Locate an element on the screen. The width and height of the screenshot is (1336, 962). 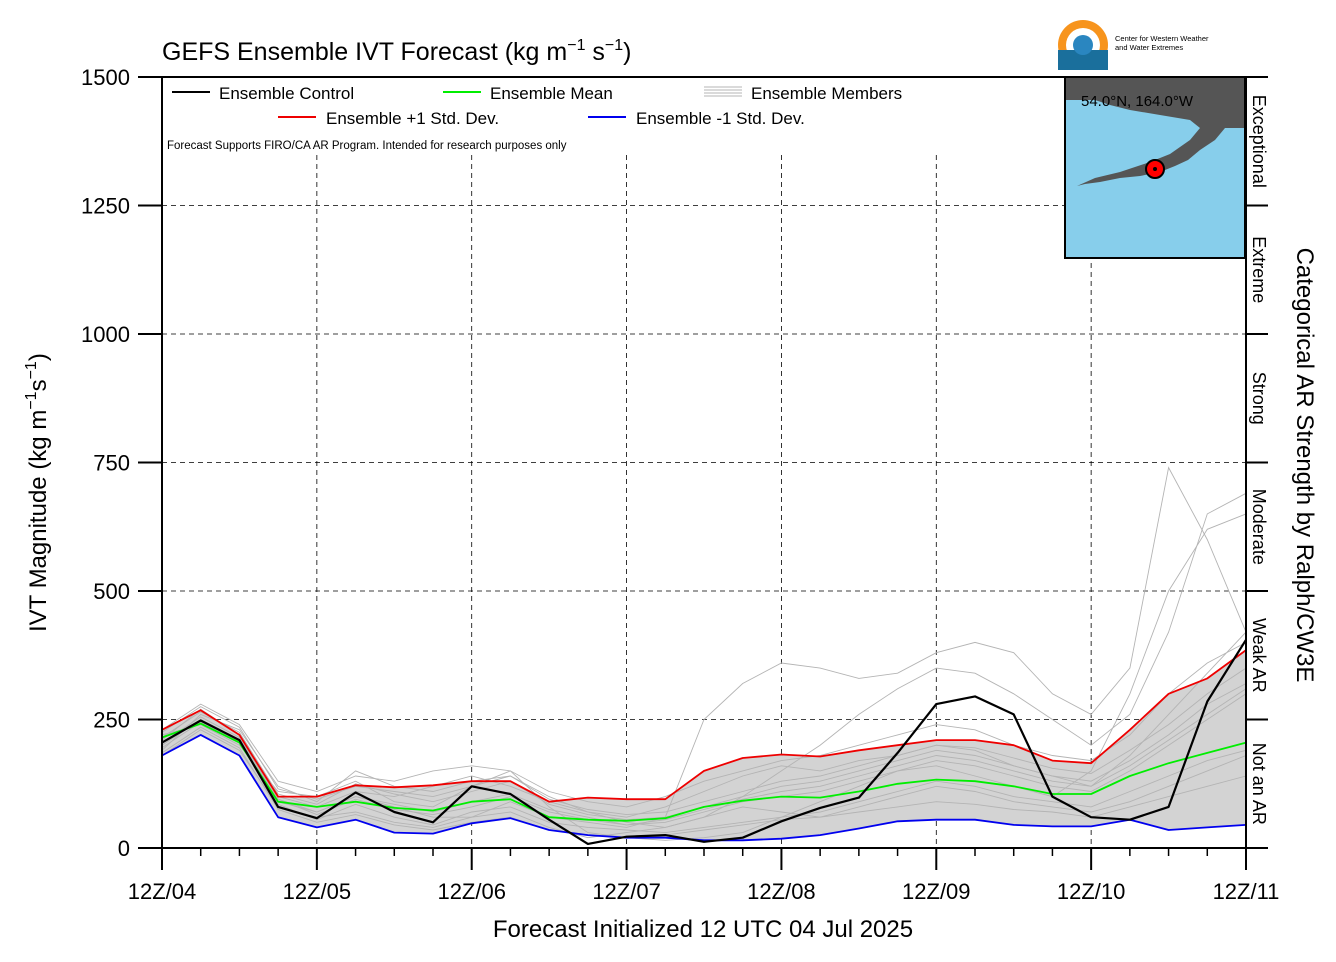
ensemble-plus-std-line is located at coordinates (704, 726).